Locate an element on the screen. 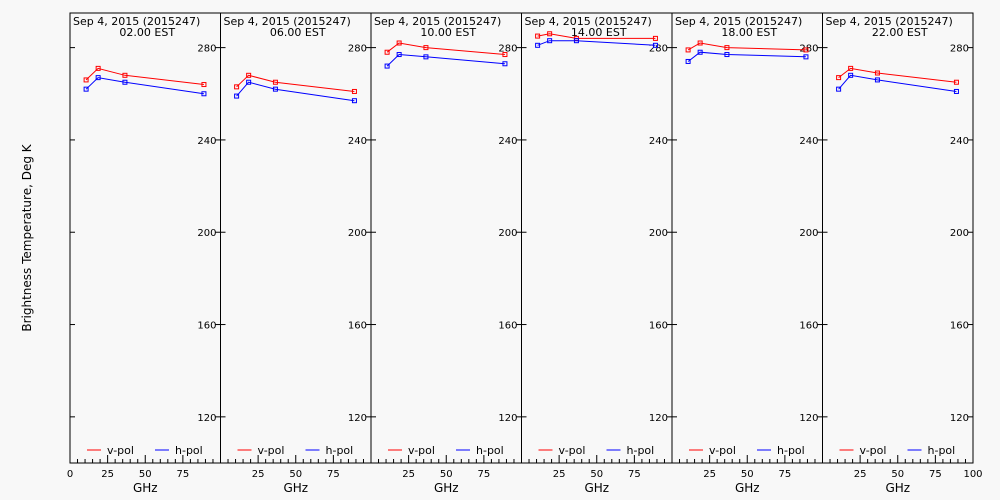 Image resolution: width=1000 pixels, height=500 pixels. panel-subtitle: 22.00 EST is located at coordinates (900, 32).